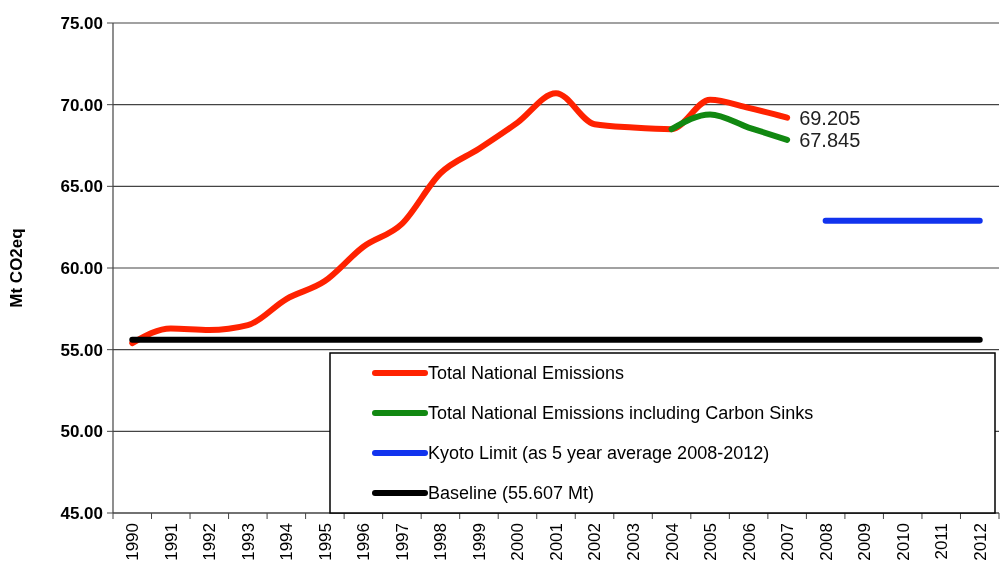  I want to click on x-tick-label: 2012, so click(980, 542).